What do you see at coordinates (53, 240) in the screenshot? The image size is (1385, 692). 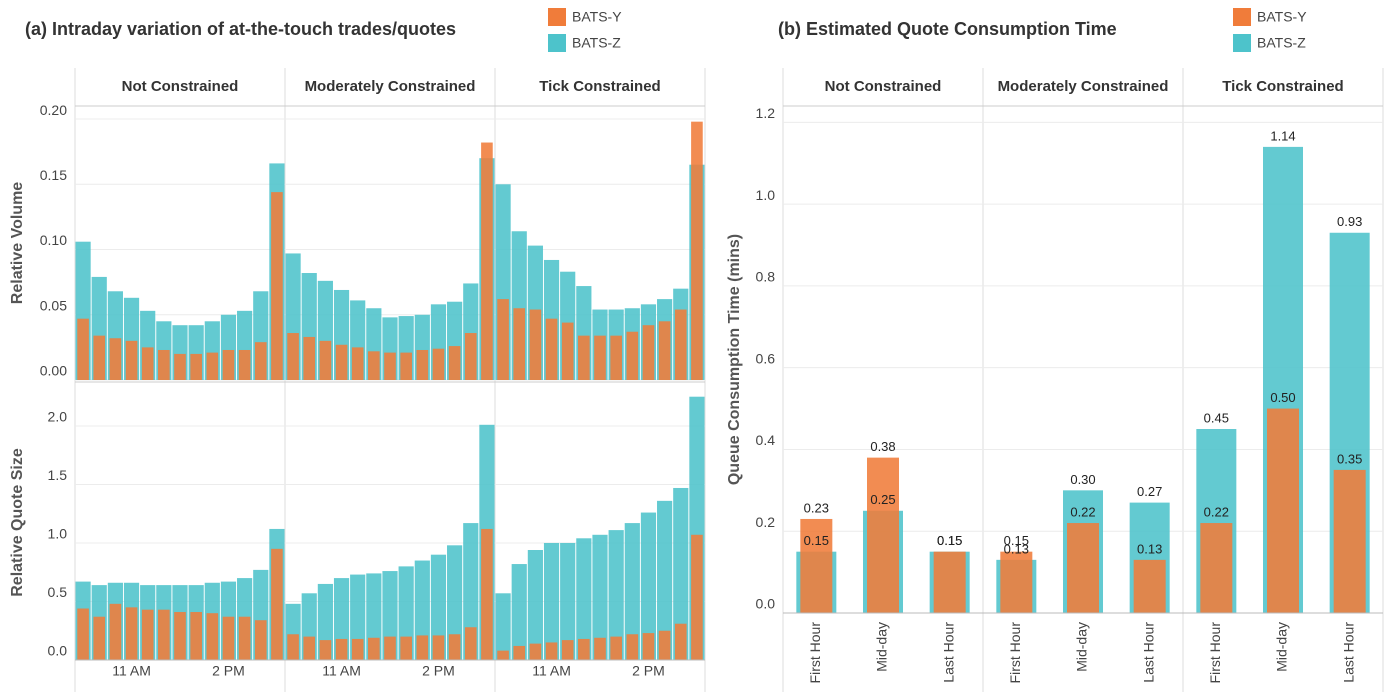 I see `y-tick-label: 0.10` at bounding box center [53, 240].